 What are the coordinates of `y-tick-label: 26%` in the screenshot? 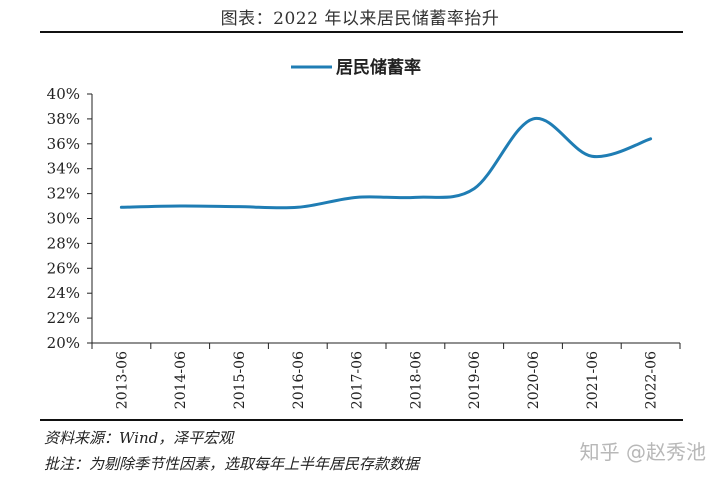 It's located at (63, 268).